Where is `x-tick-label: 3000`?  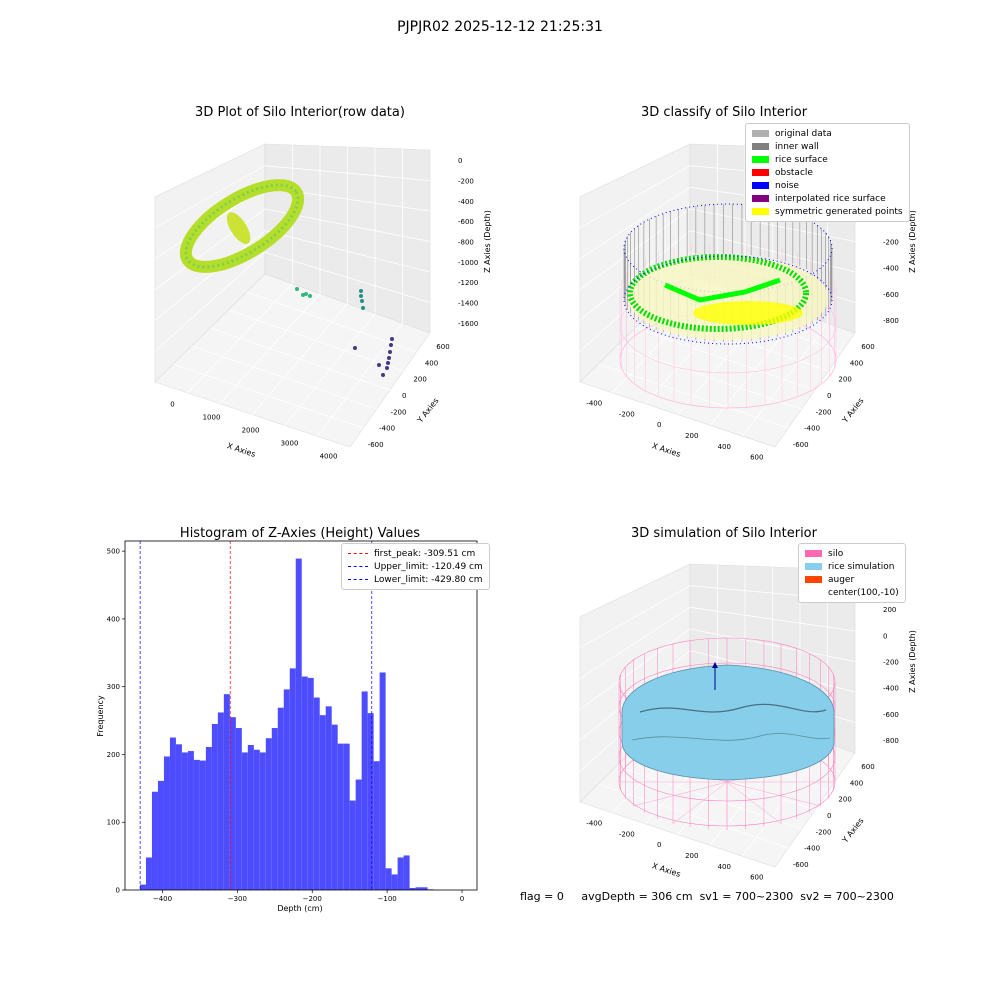 x-tick-label: 3000 is located at coordinates (290, 444).